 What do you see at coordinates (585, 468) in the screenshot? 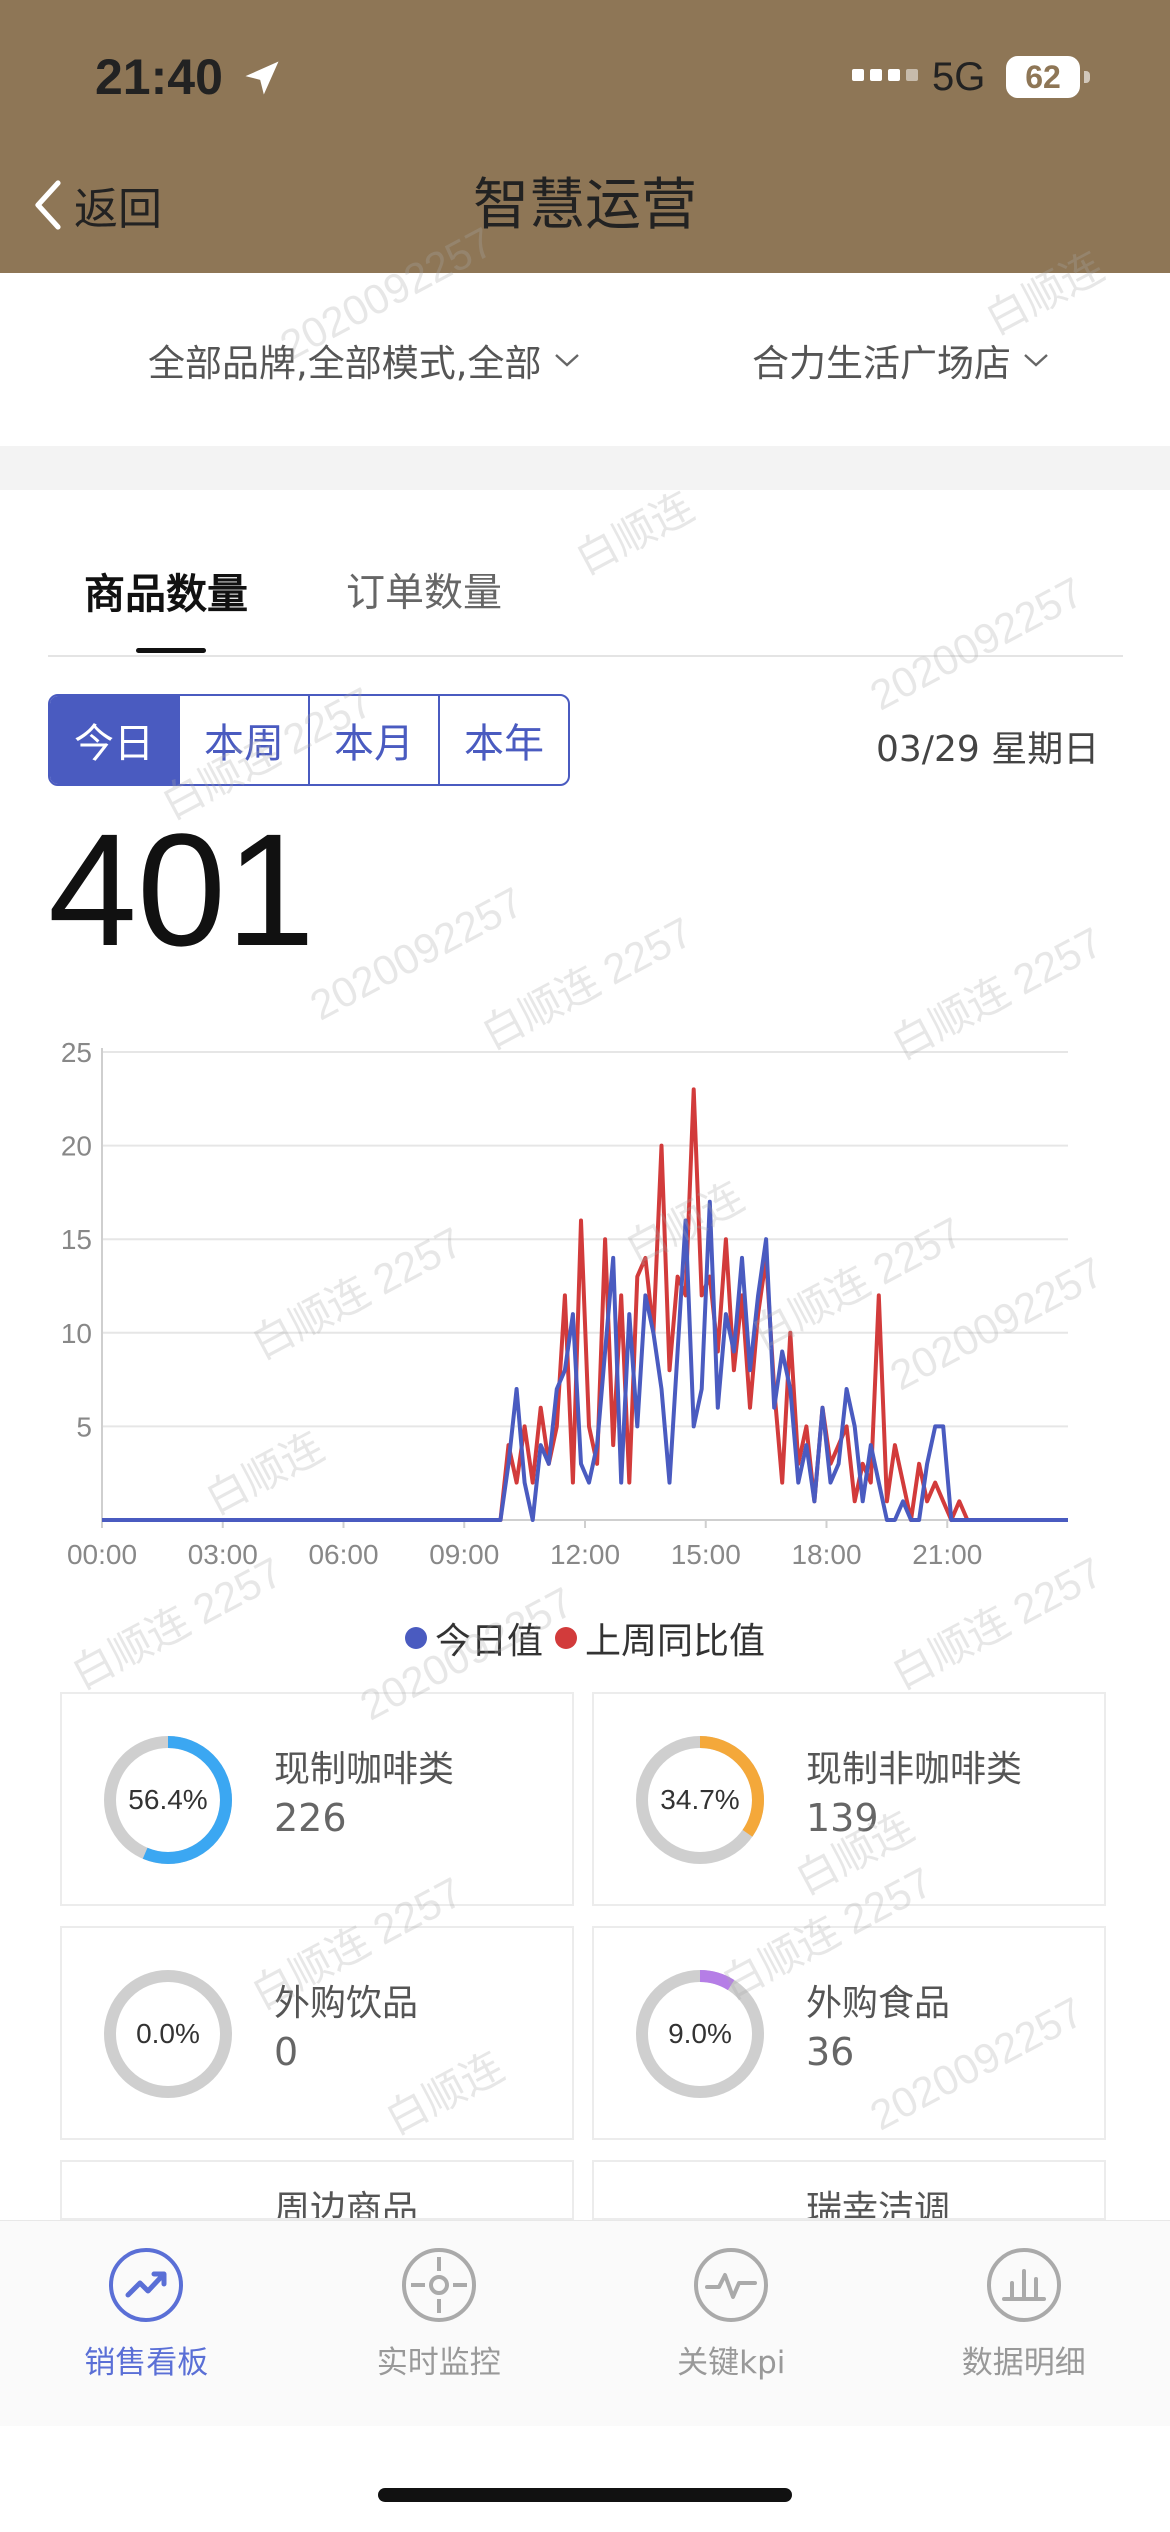
I see `section-divider` at bounding box center [585, 468].